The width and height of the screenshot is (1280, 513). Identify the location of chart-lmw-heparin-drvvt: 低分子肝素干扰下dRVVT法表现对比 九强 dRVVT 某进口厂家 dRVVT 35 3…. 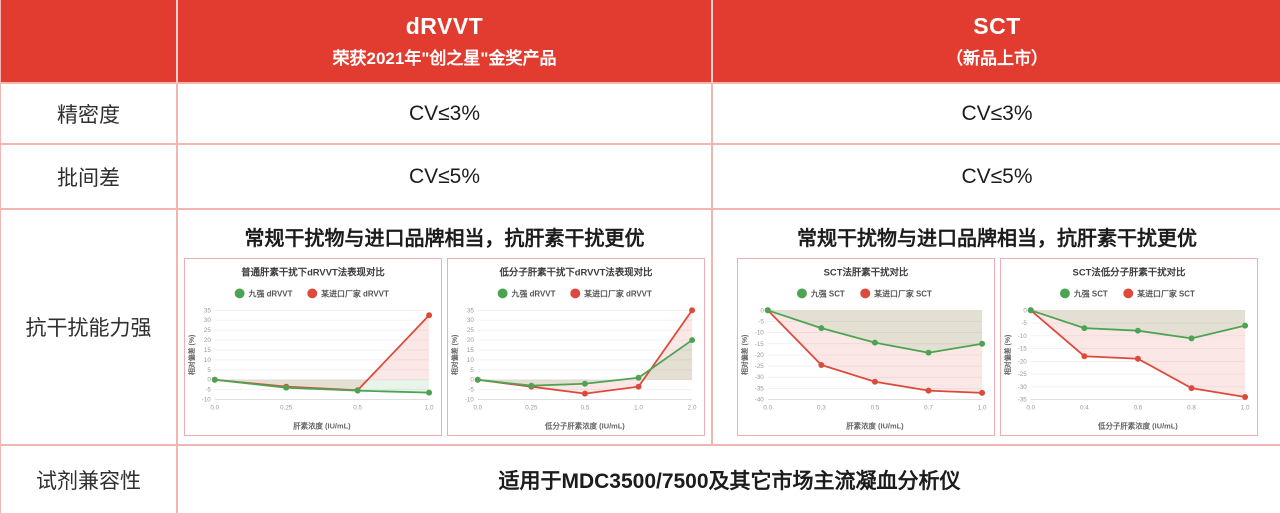
(576, 347).